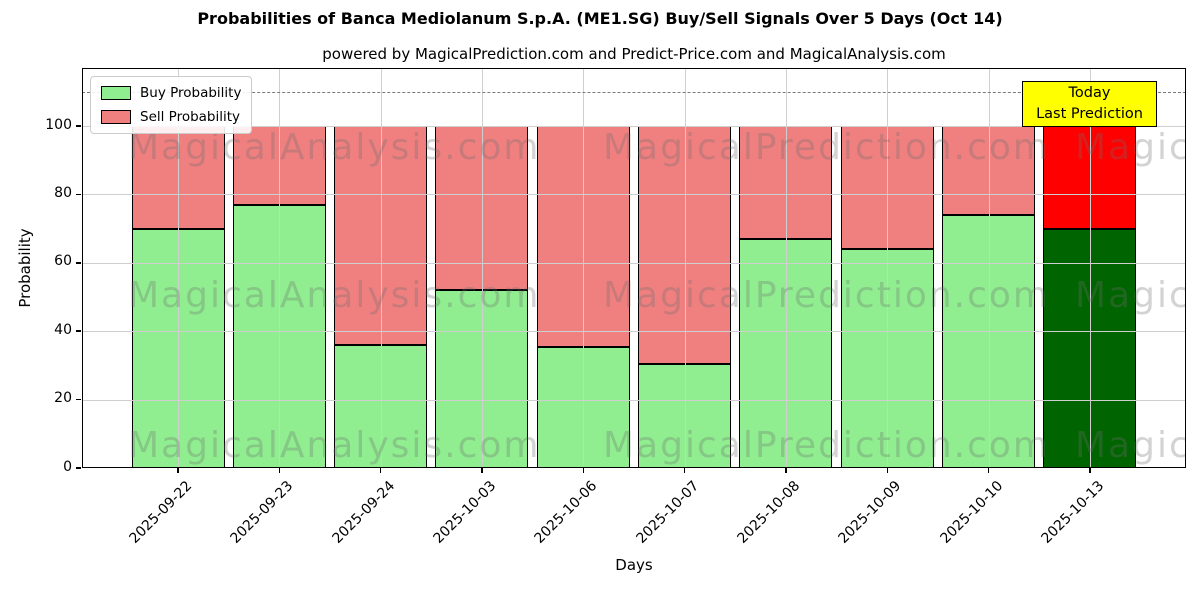  Describe the element at coordinates (769, 512) in the screenshot. I see `x-tick-label: 2025-10-08` at that location.